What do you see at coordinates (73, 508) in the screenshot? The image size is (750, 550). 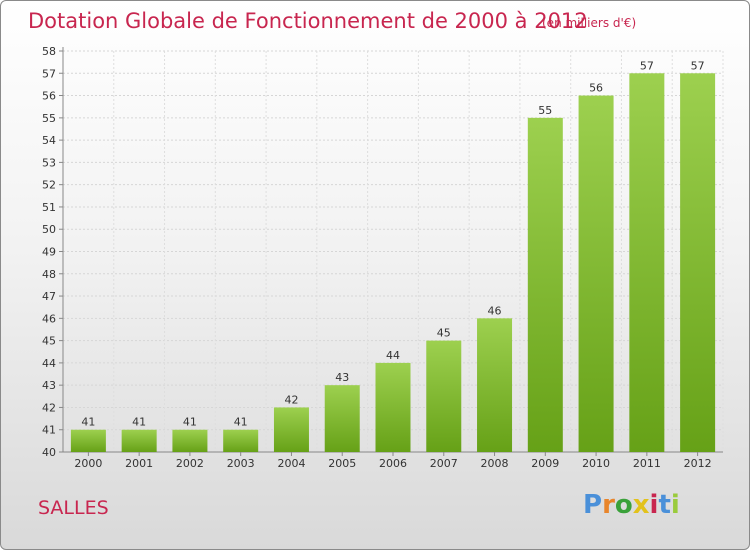 I see `commune-name: SALLES` at bounding box center [73, 508].